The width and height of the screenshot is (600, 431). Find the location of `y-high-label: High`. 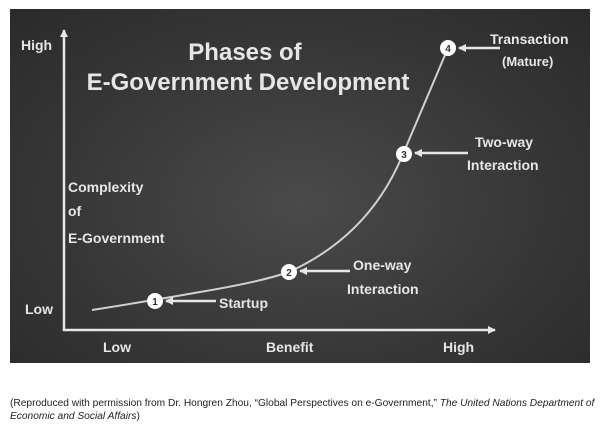

y-high-label: High is located at coordinates (36, 45).